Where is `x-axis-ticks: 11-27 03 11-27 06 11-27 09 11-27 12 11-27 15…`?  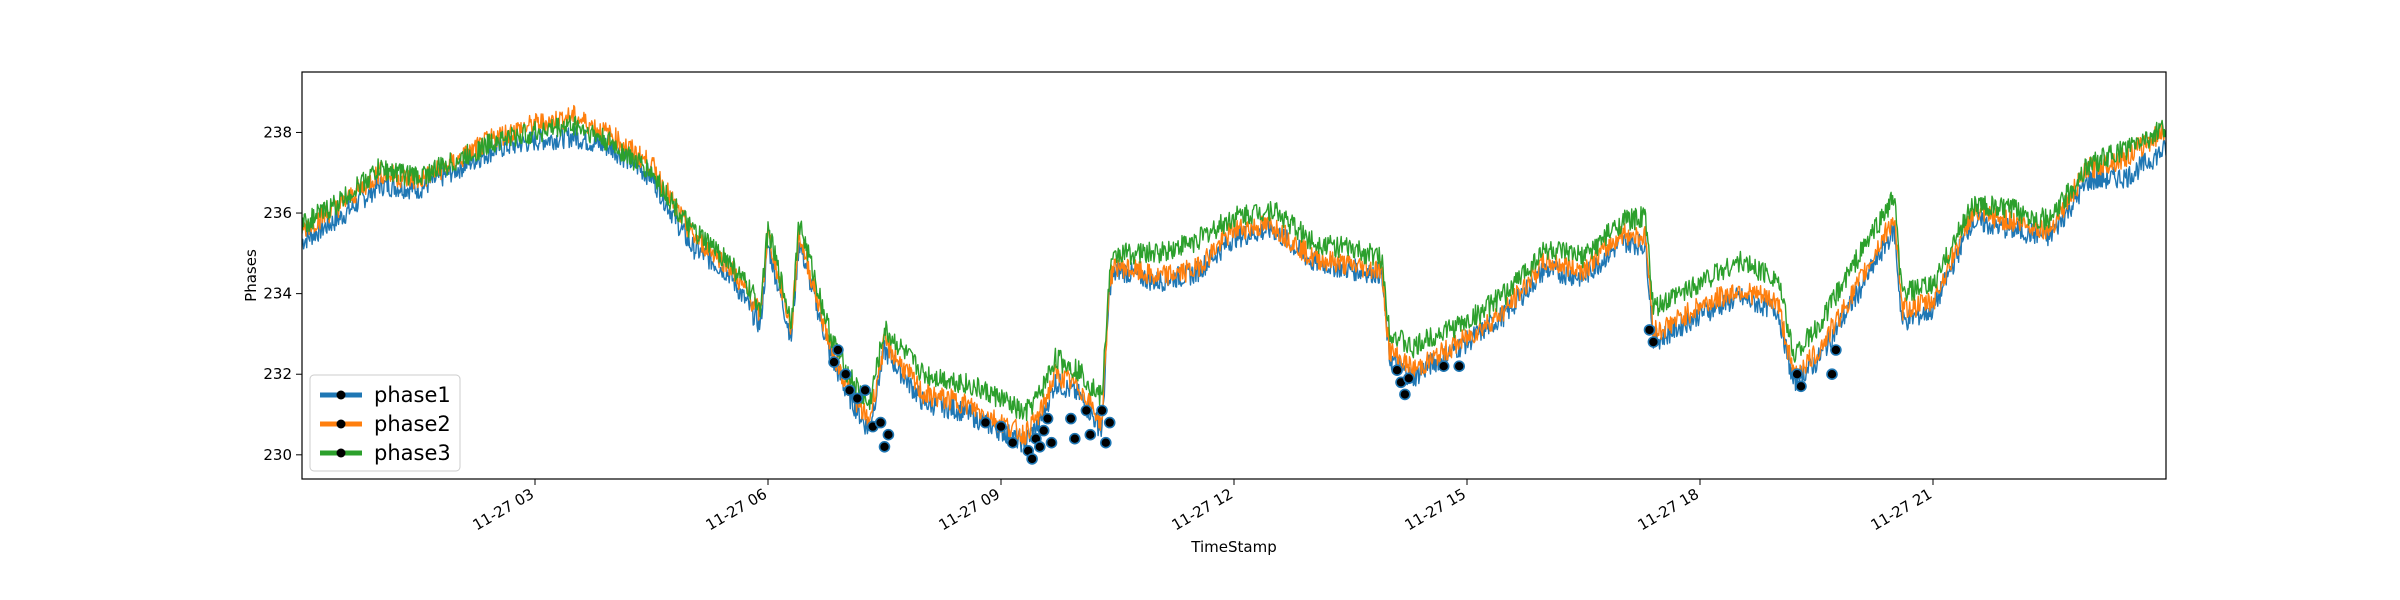 x-axis-ticks: 11-27 03 11-27 06 11-27 09 11-27 12 11-27 15… is located at coordinates (1202, 506).